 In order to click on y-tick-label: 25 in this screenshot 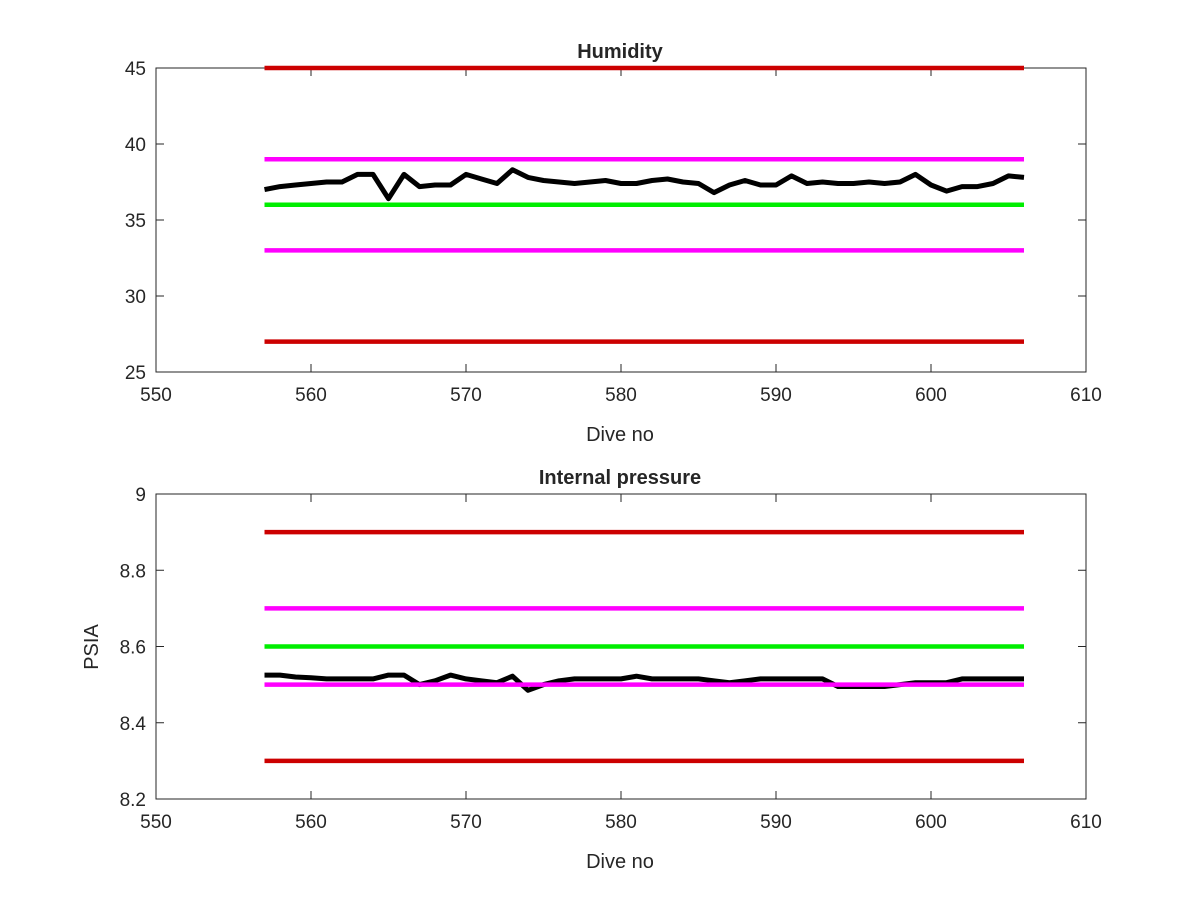, I will do `click(135, 373)`.